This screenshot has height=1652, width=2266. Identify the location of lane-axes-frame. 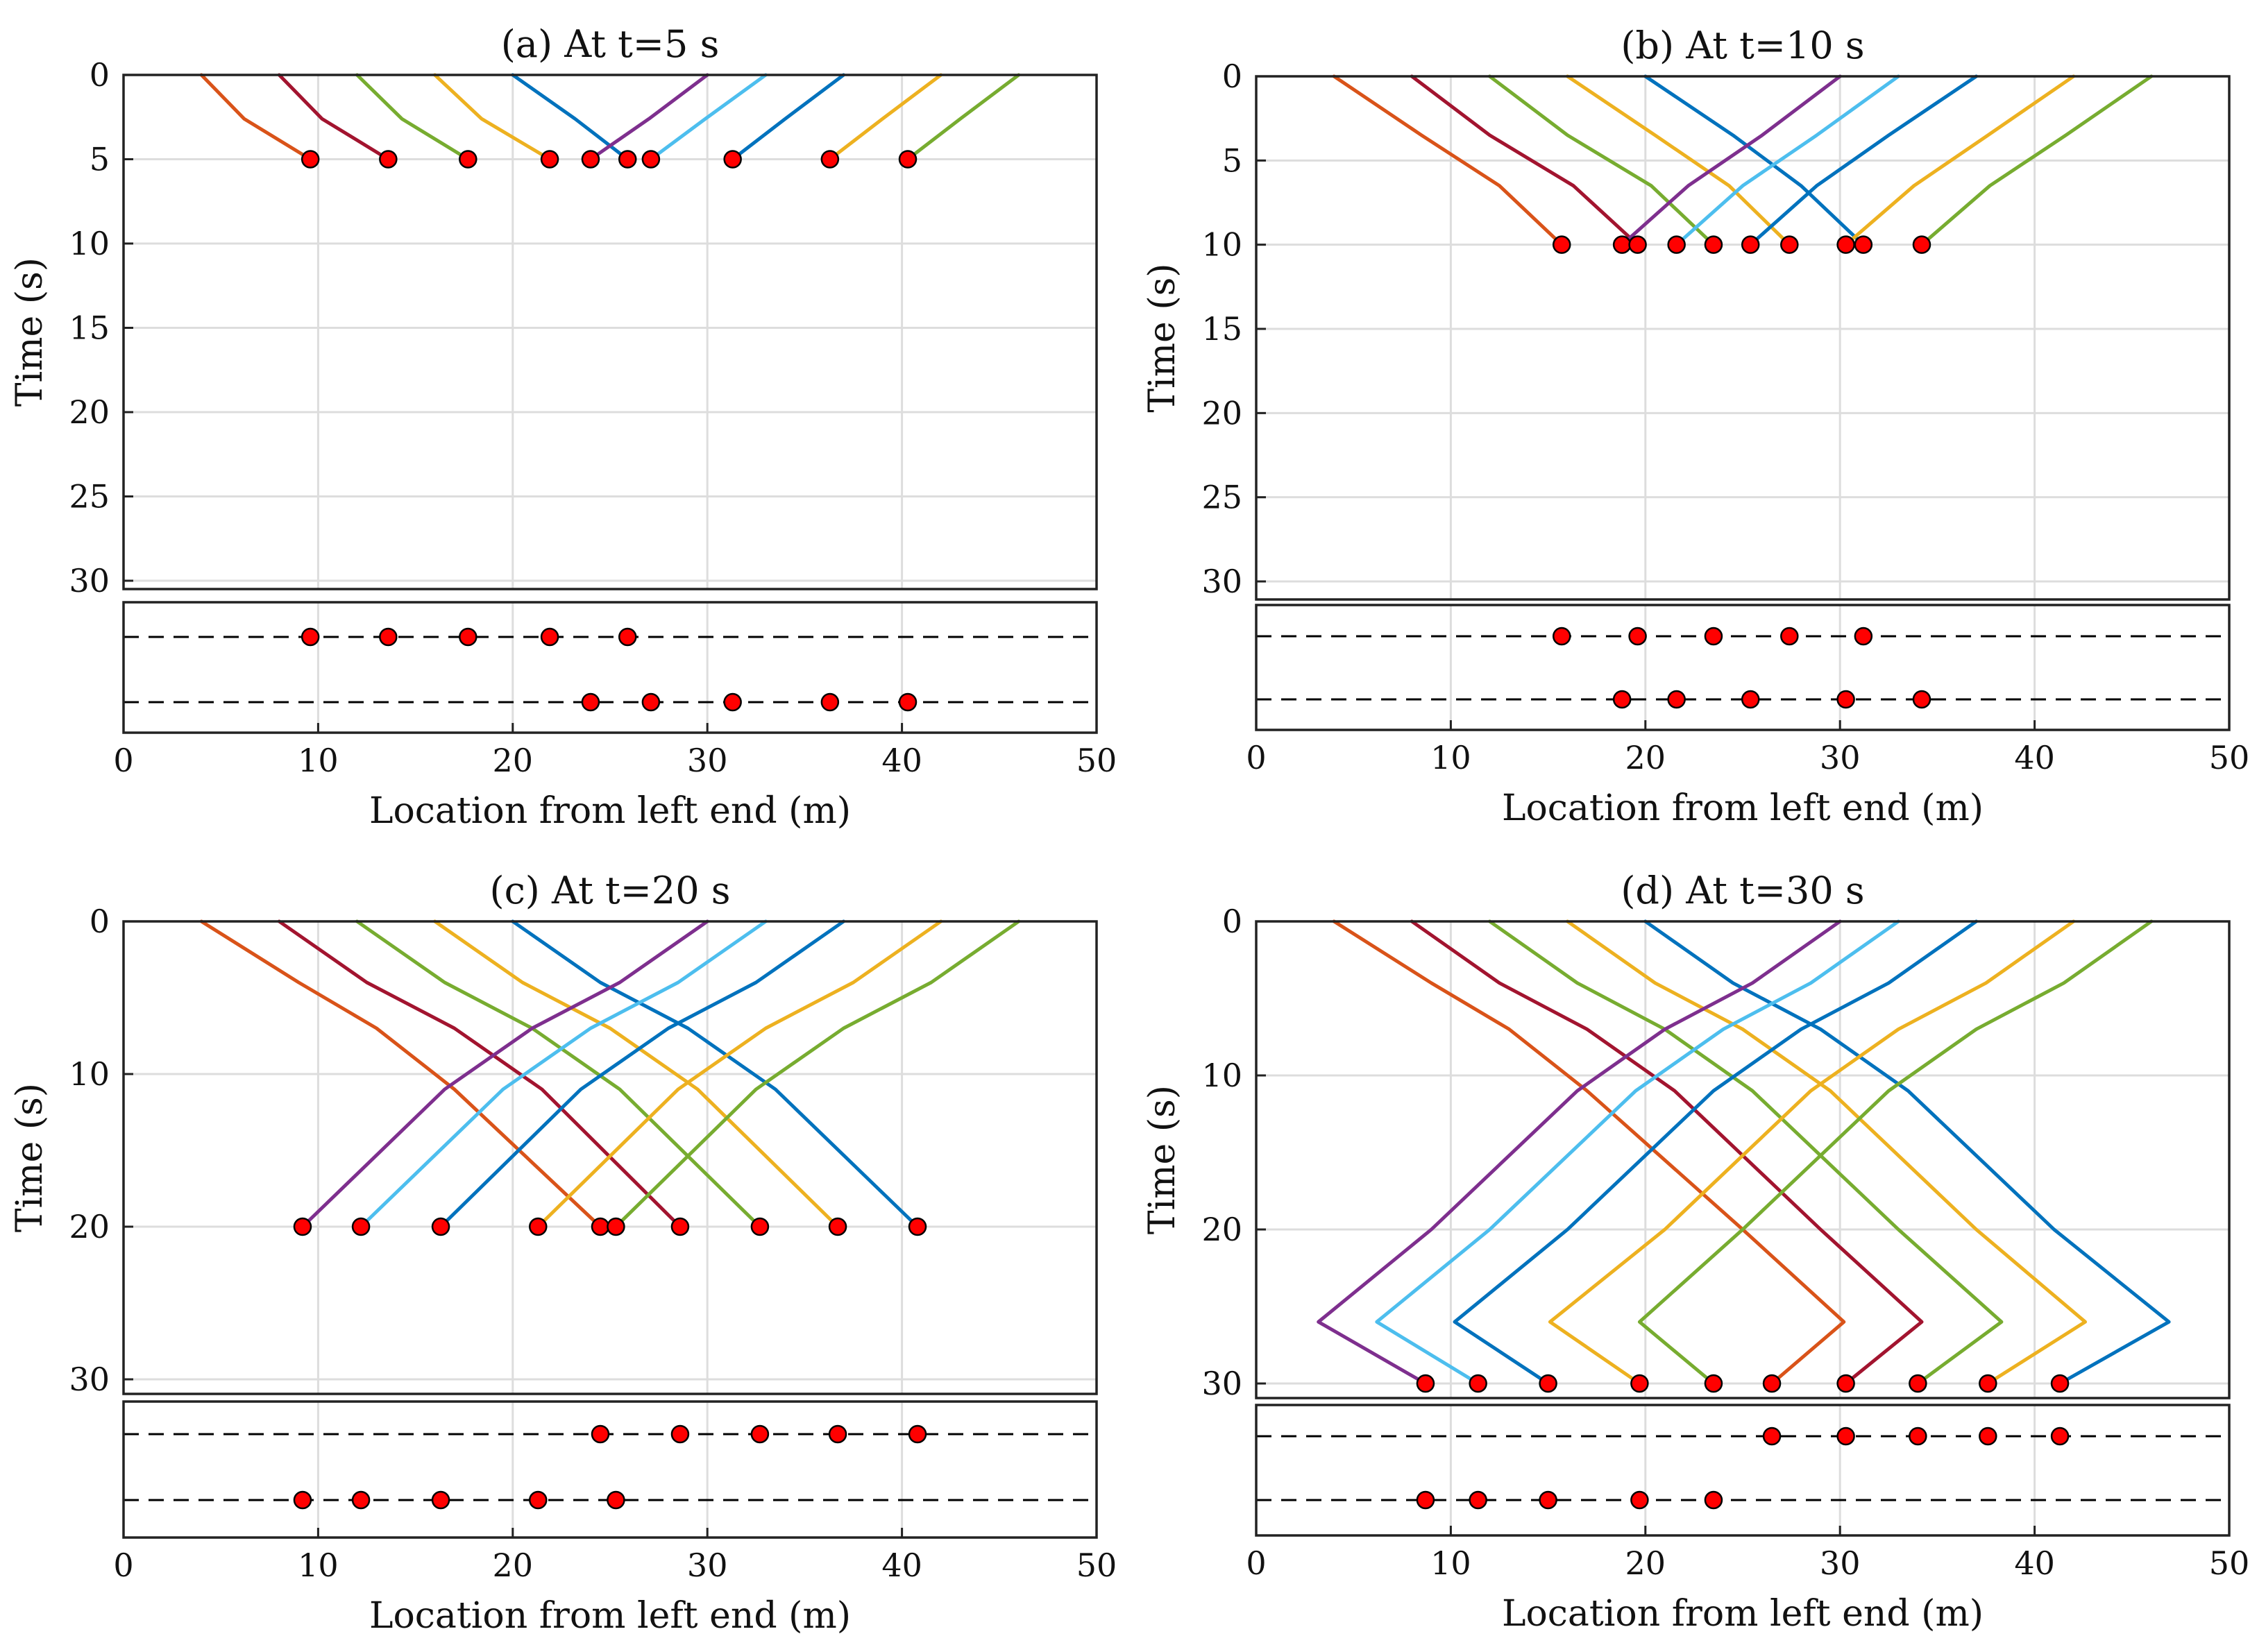
(1743, 1470).